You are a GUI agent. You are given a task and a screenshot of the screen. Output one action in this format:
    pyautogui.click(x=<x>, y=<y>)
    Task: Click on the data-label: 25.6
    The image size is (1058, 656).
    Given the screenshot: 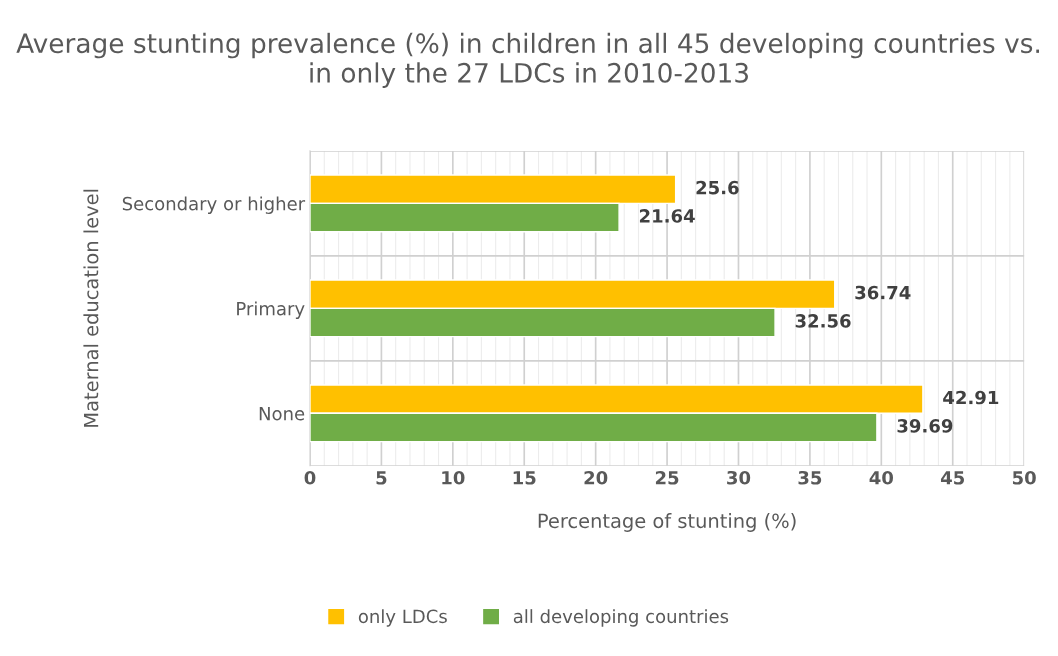 What is the action you would take?
    pyautogui.click(x=717, y=187)
    